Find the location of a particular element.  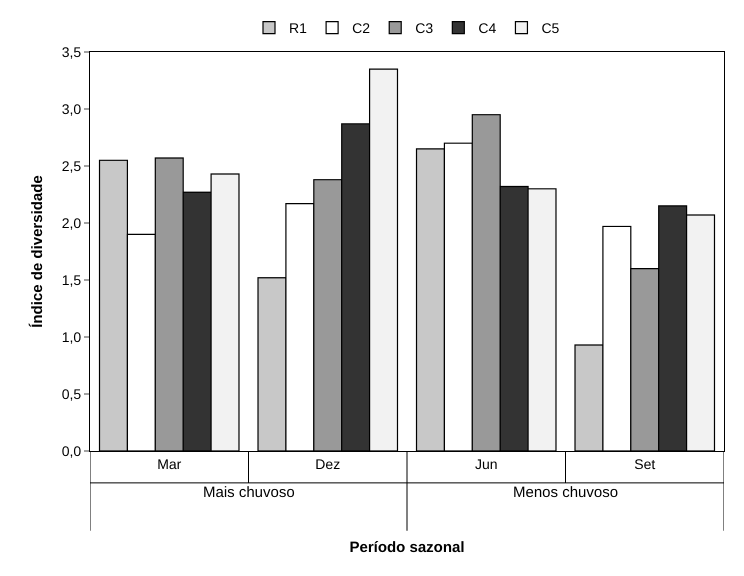

y-tick-label: 0,0 is located at coordinates (72, 450).